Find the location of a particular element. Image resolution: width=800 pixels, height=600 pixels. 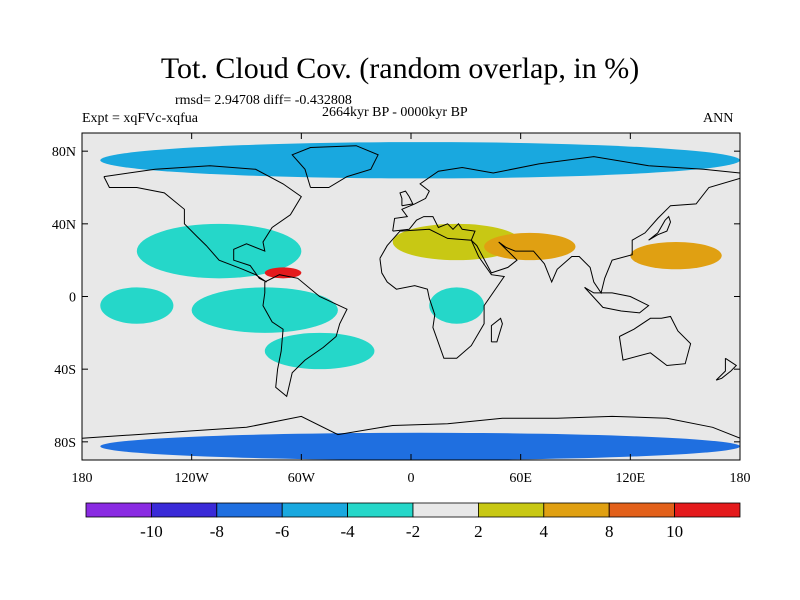

colorbar-label: -2 is located at coordinates (413, 531).